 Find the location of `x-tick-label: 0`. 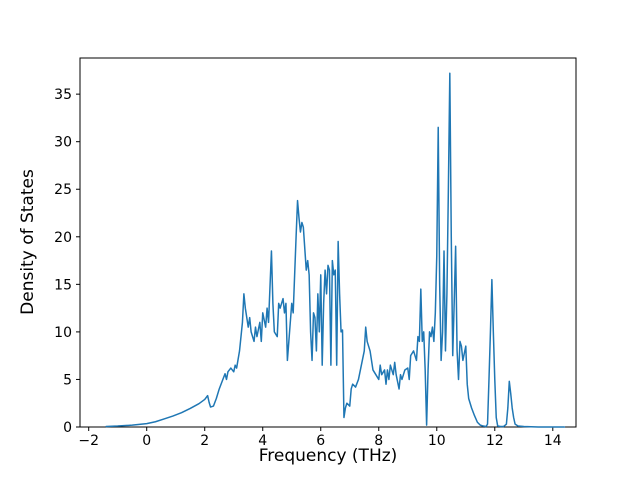

x-tick-label: 0 is located at coordinates (146, 441).